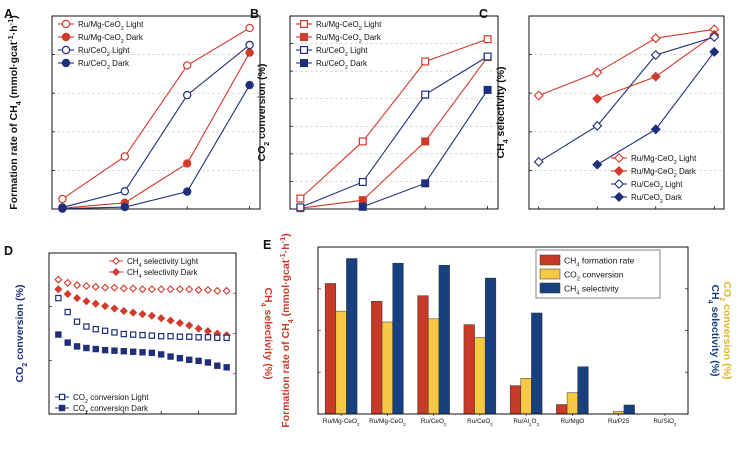  What do you see at coordinates (341, 422) in the screenshot?
I see `category-label: Ru/Mg-CeO2` at bounding box center [341, 422].